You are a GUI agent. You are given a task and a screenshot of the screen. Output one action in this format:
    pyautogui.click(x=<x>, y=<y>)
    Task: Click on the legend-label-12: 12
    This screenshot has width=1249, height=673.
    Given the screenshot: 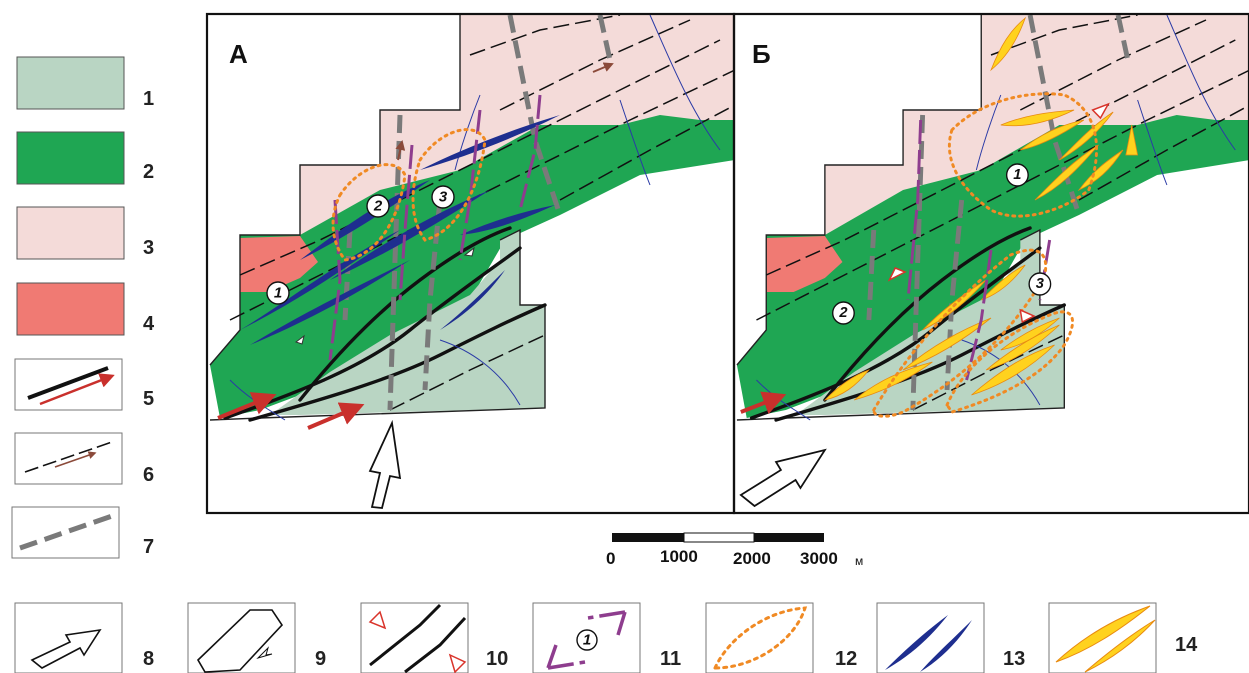 What is the action you would take?
    pyautogui.click(x=846, y=659)
    